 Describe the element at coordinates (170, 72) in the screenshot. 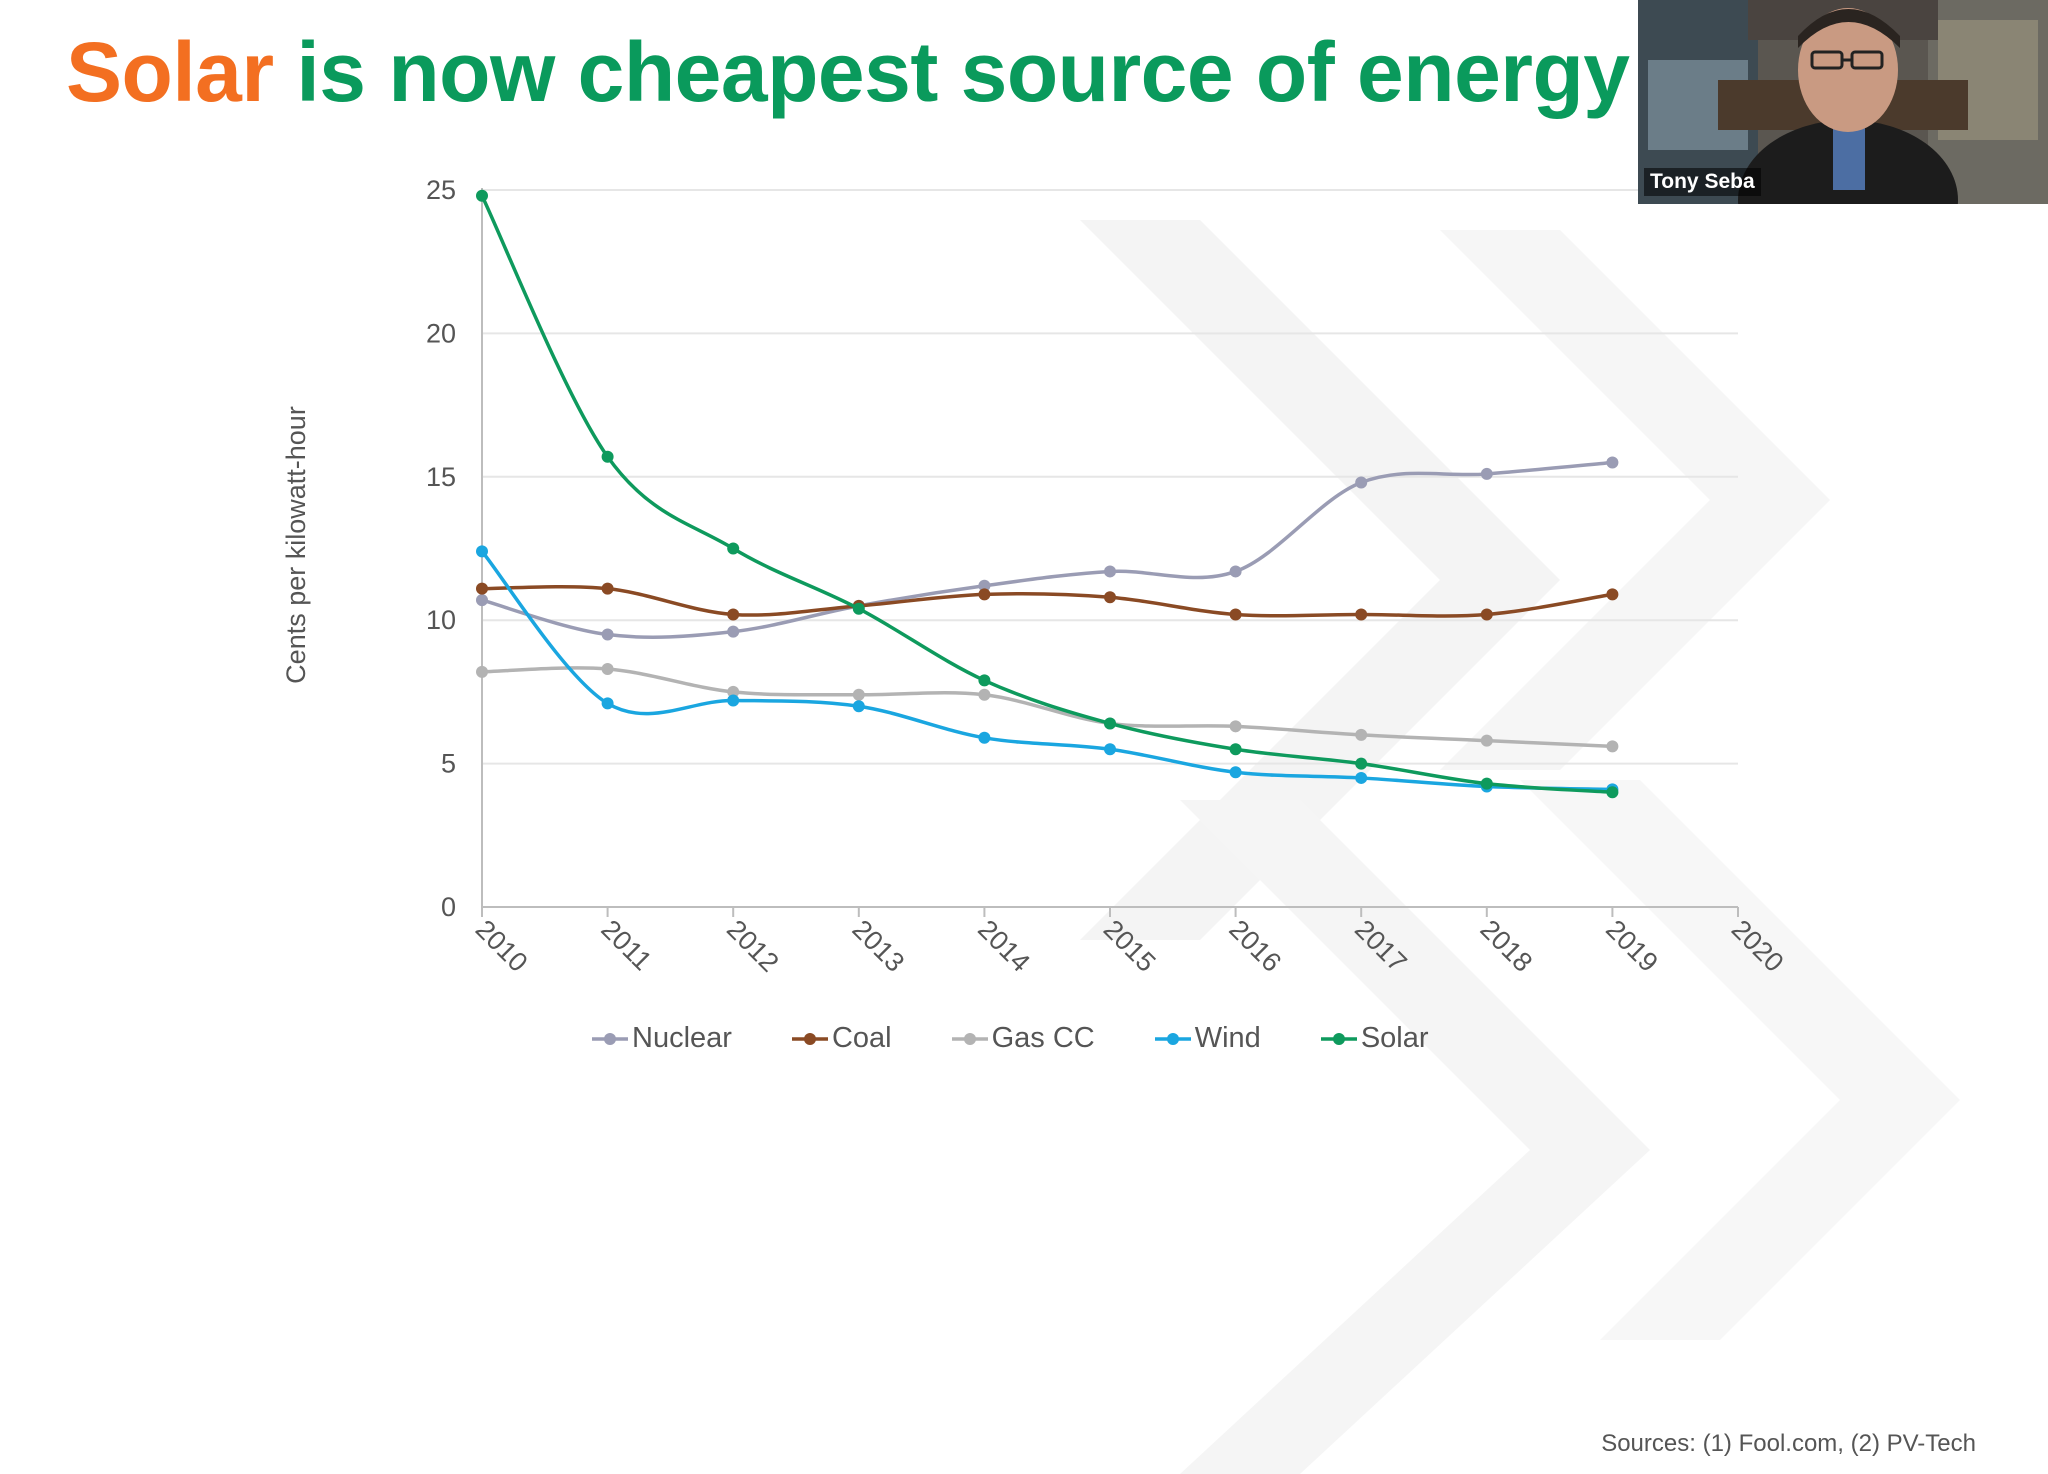

I see `slide-title-highlight: Solar` at that location.